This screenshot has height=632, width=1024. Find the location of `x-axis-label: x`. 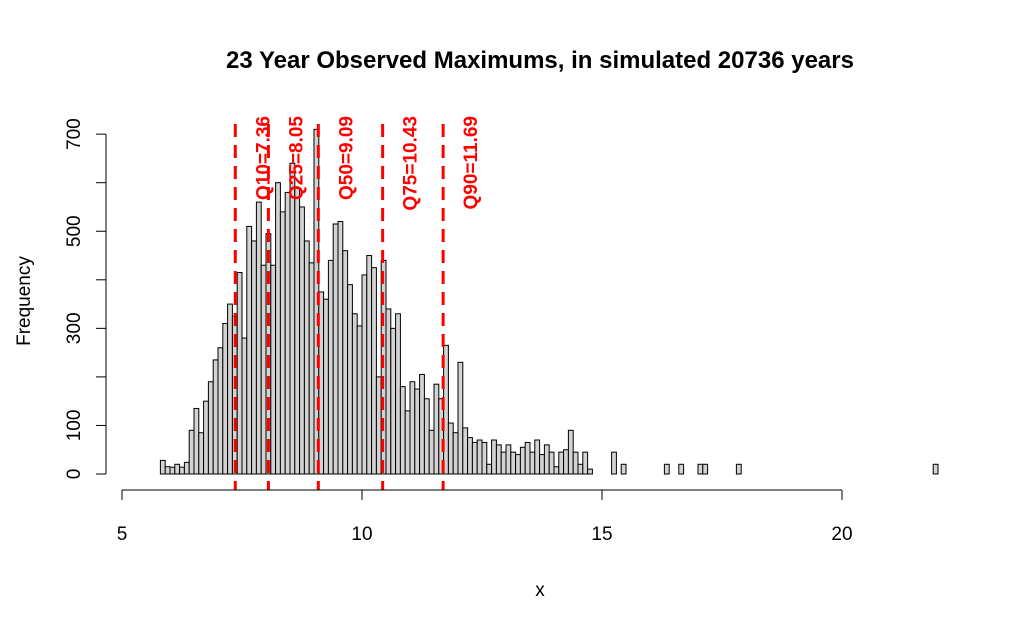

x-axis-label: x is located at coordinates (540, 590).